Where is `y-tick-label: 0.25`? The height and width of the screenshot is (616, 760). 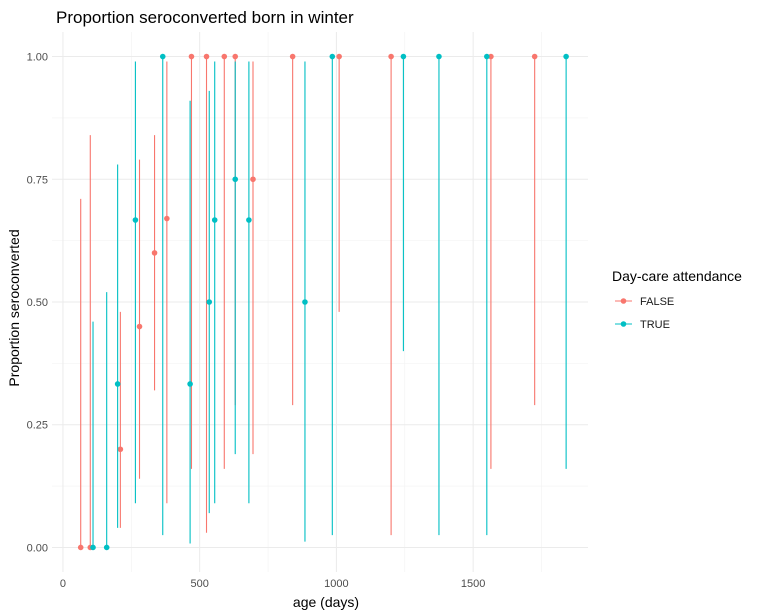 y-tick-label: 0.25 is located at coordinates (37, 426).